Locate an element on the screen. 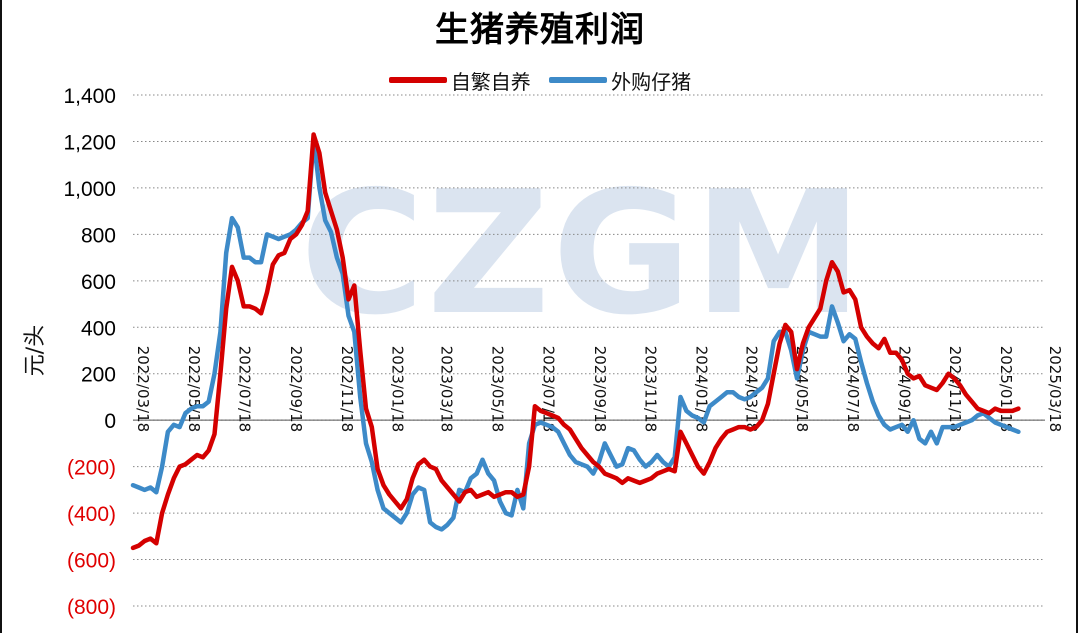 This screenshot has width=1080, height=635. y-tick-label: 800 is located at coordinates (98, 235).